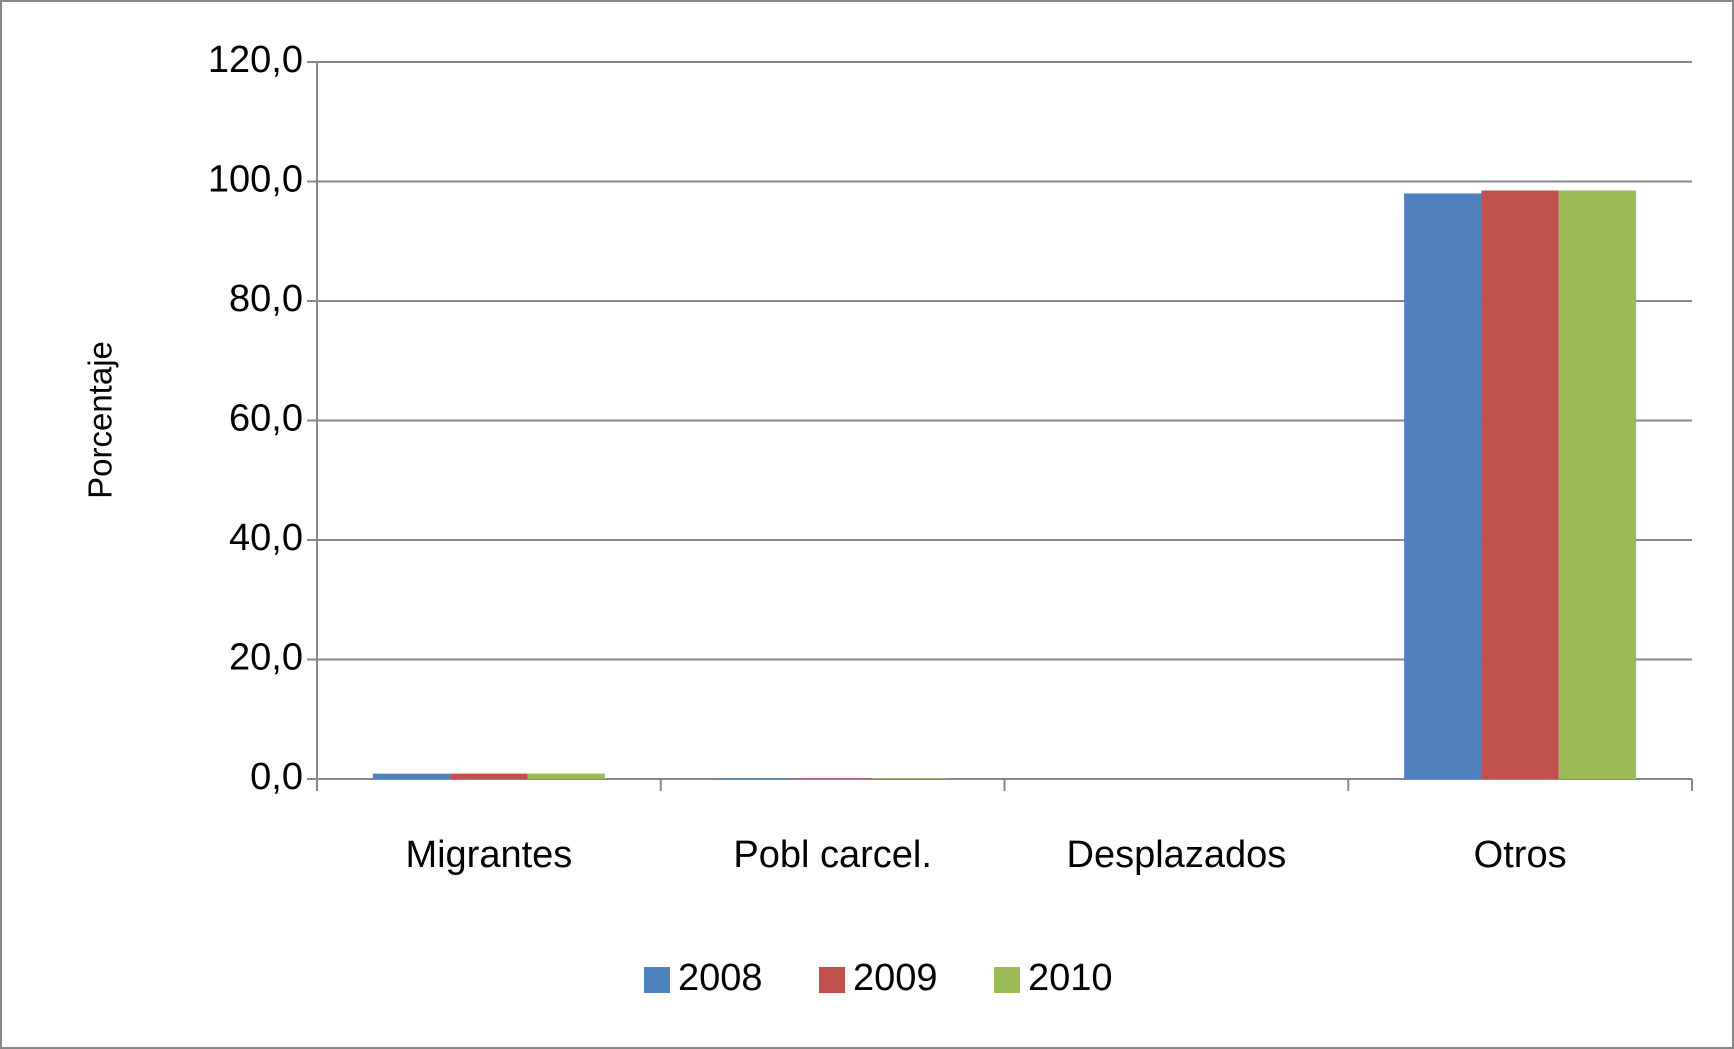  I want to click on y-tick-label: 0,0, so click(276, 777).